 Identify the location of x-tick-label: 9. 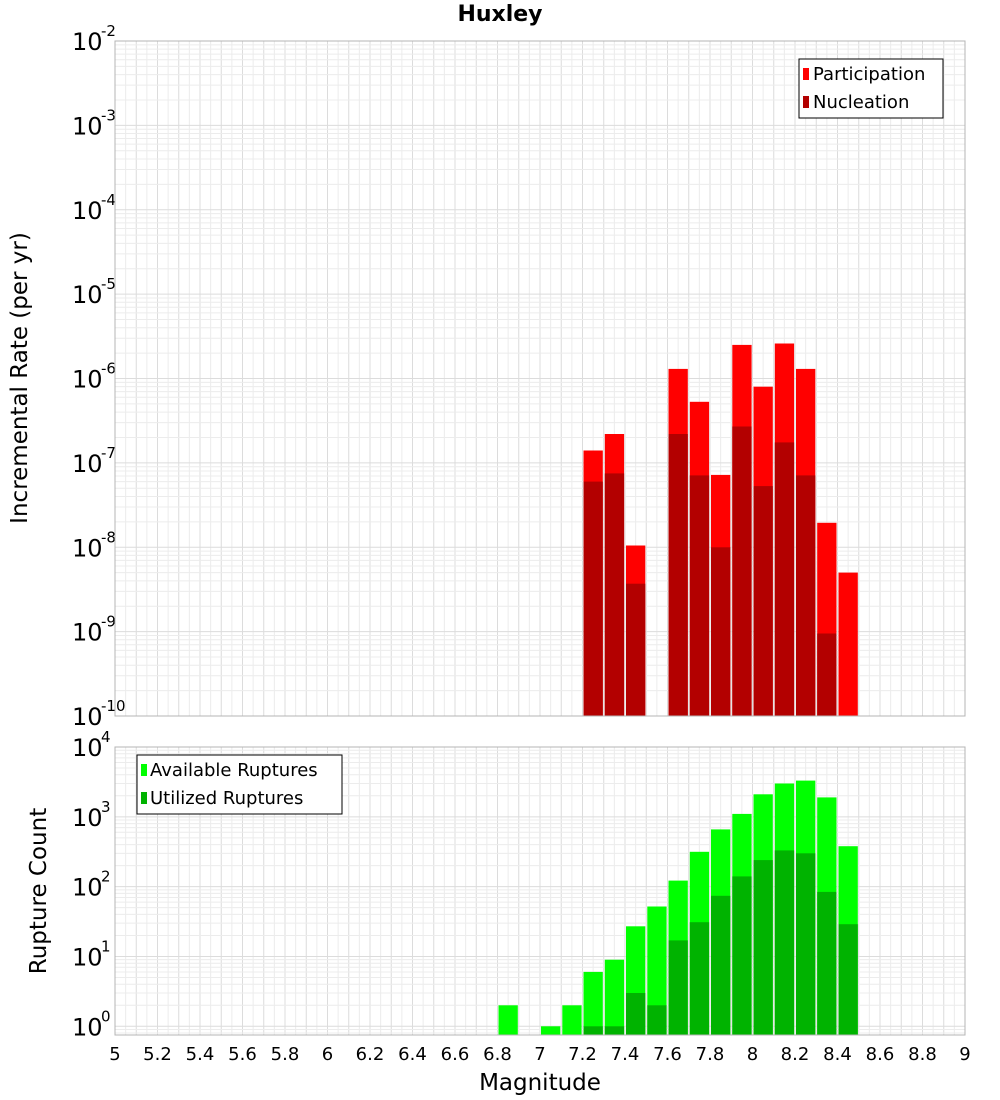
(964, 1054).